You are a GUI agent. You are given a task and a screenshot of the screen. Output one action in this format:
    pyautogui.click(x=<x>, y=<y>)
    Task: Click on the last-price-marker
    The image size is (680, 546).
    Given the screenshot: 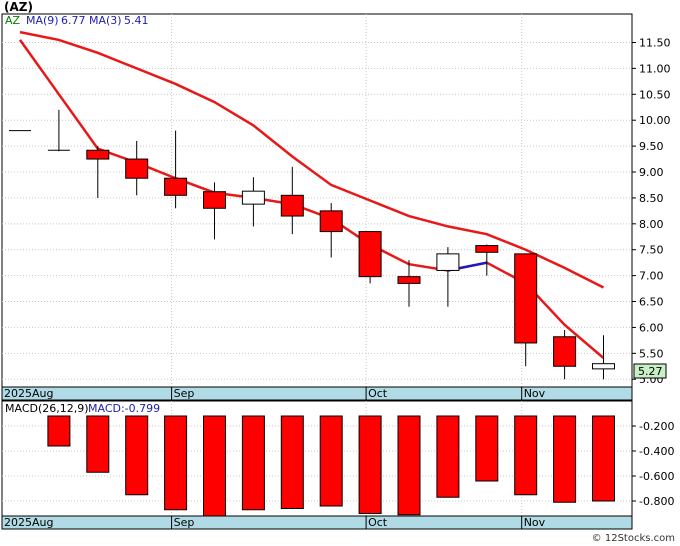 What is the action you would take?
    pyautogui.click(x=650, y=371)
    